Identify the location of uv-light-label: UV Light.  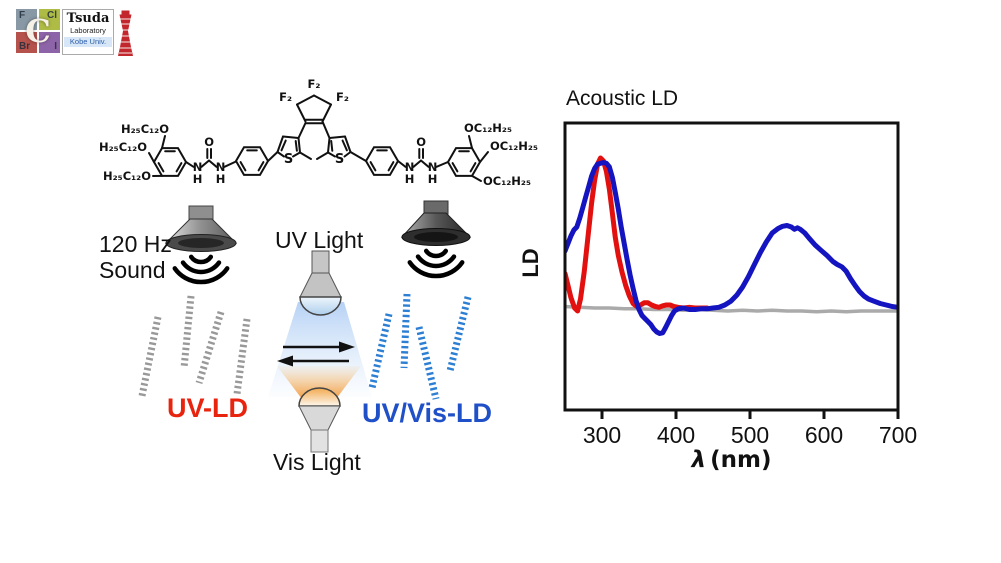
(319, 240).